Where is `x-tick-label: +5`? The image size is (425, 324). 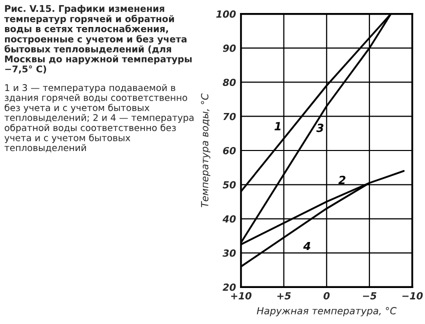 x-tick-label: +5 is located at coordinates (284, 296).